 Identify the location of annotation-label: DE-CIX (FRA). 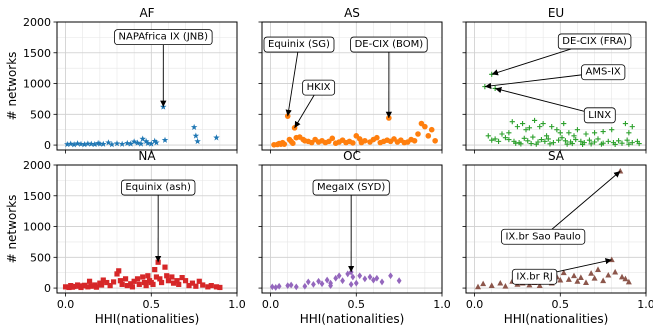
(594, 41).